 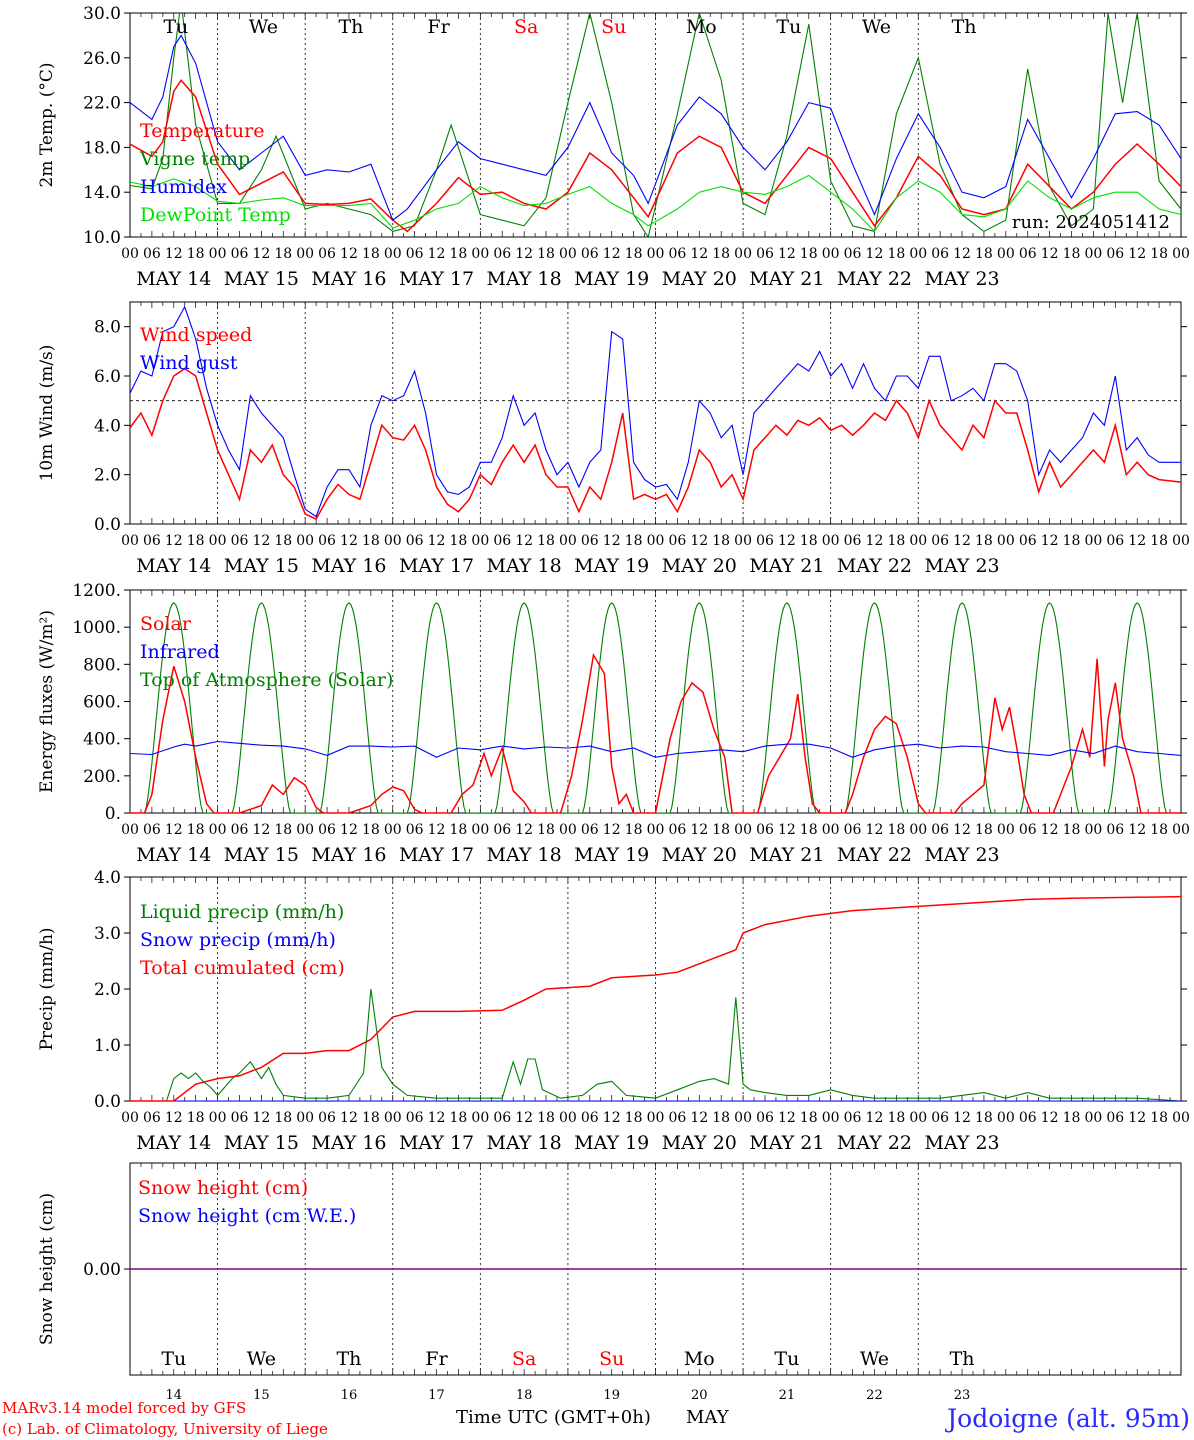 What do you see at coordinates (874, 566) in the screenshot?
I see `date-label: MAY 22` at bounding box center [874, 566].